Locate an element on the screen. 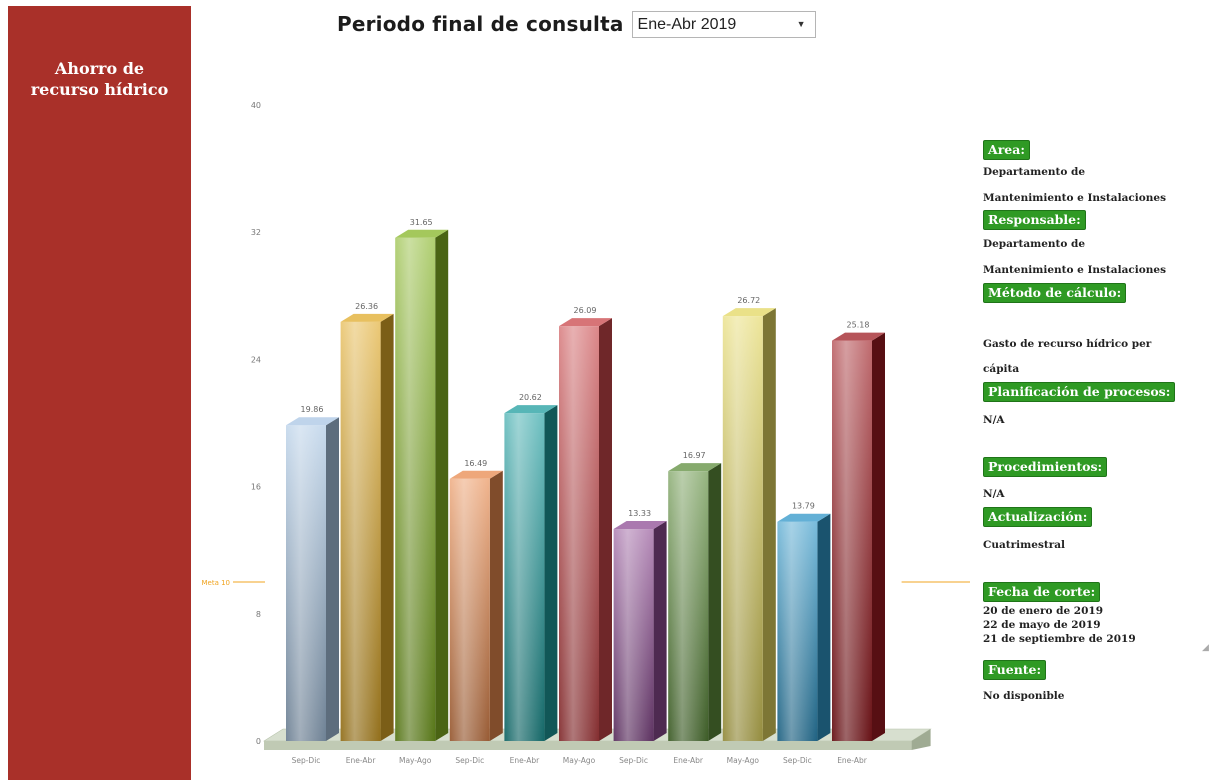 The image size is (1217, 780). chevron-down-icon: ▼ is located at coordinates (801, 23).